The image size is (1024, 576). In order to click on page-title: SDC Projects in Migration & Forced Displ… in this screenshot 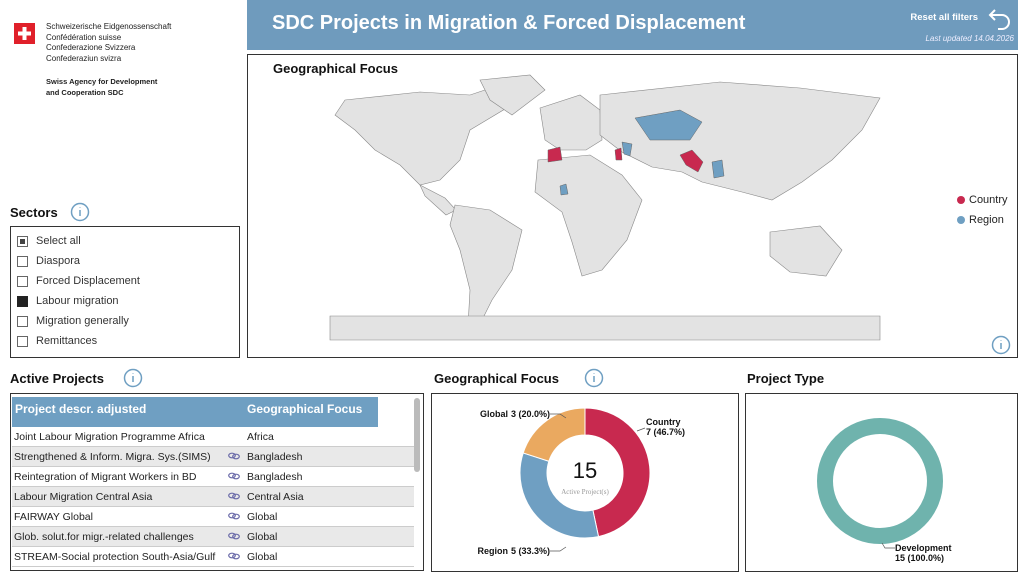, I will do `click(509, 23)`.